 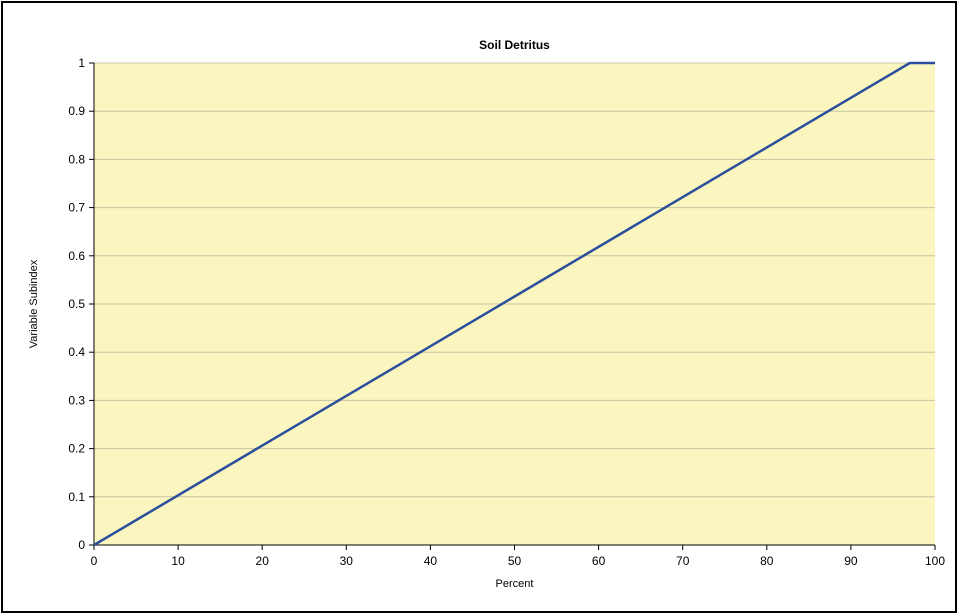 What do you see at coordinates (599, 561) in the screenshot?
I see `x-tick-label: 60` at bounding box center [599, 561].